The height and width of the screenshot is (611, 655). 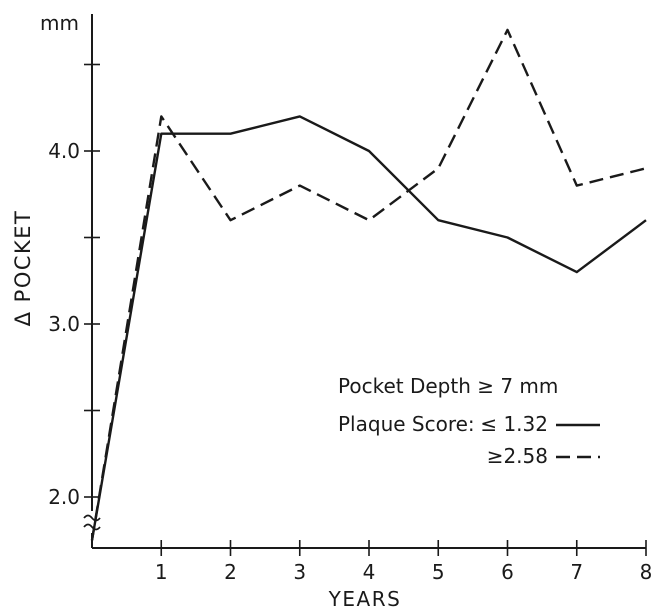 I want to click on y-tick-label: 4.0, so click(x=64, y=151).